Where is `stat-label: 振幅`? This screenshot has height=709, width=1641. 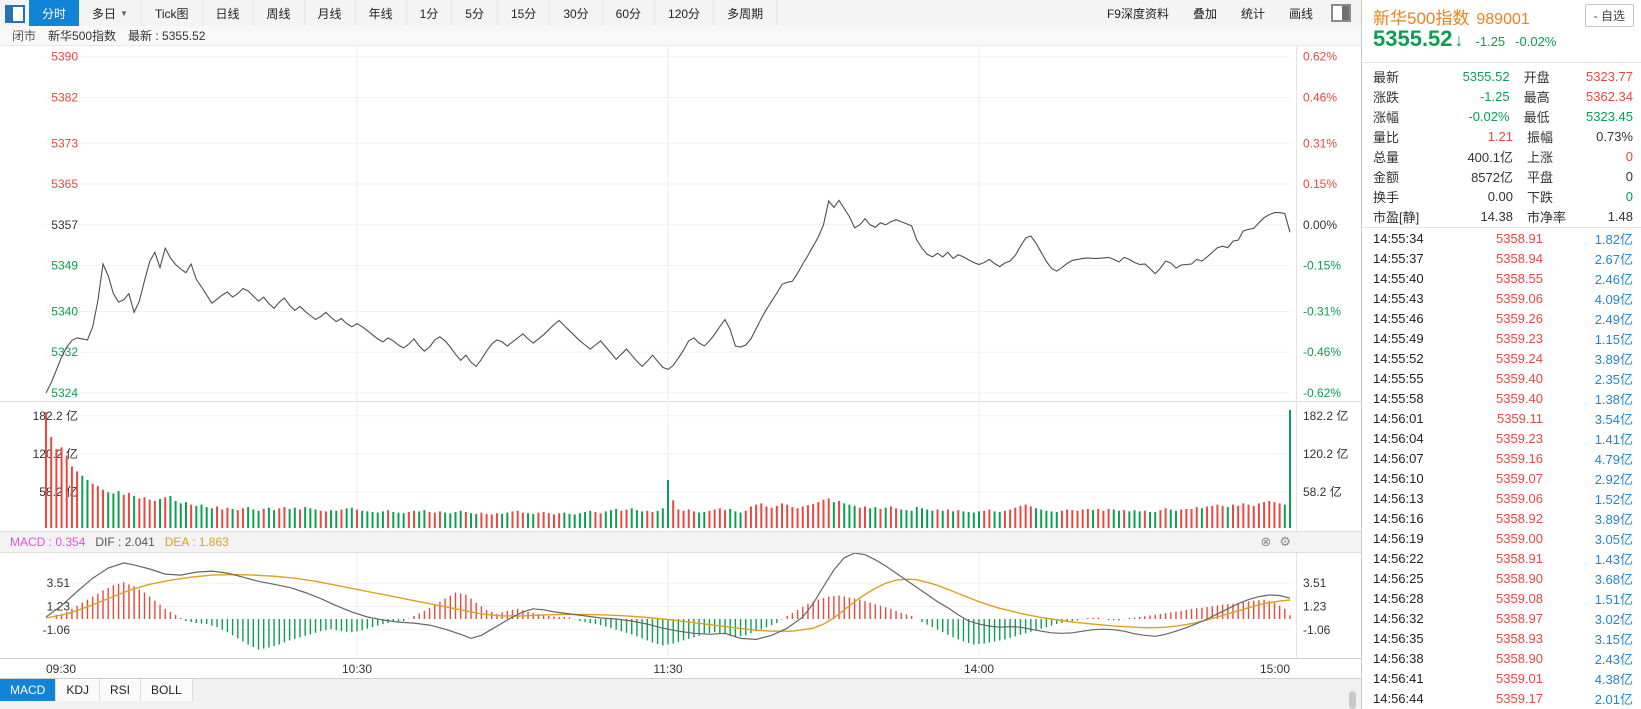 stat-label: 振幅 is located at coordinates (1540, 137).